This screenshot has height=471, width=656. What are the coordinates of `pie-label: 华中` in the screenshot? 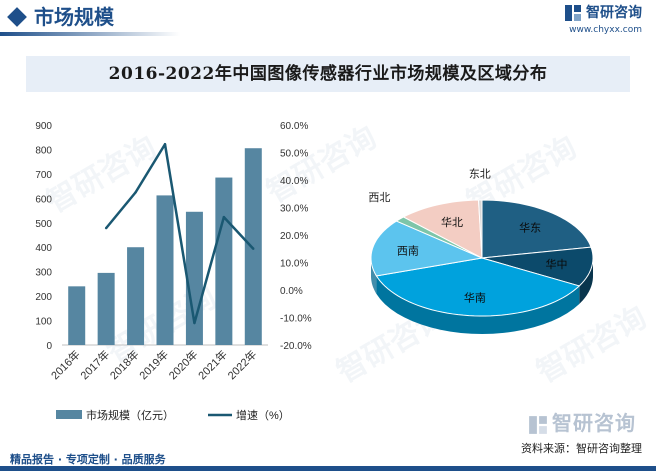 It's located at (557, 264).